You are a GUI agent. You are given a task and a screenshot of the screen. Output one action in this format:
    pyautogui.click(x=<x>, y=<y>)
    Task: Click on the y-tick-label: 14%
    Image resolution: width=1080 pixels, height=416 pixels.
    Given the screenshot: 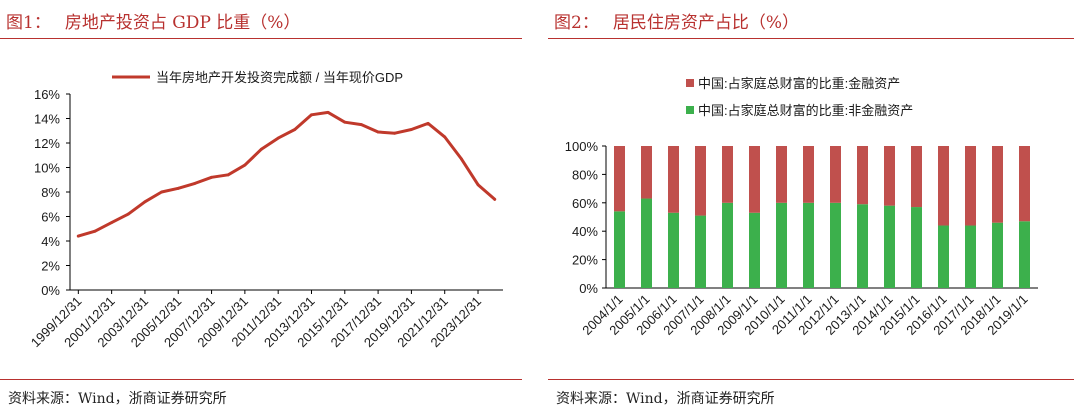 What is the action you would take?
    pyautogui.click(x=47, y=119)
    